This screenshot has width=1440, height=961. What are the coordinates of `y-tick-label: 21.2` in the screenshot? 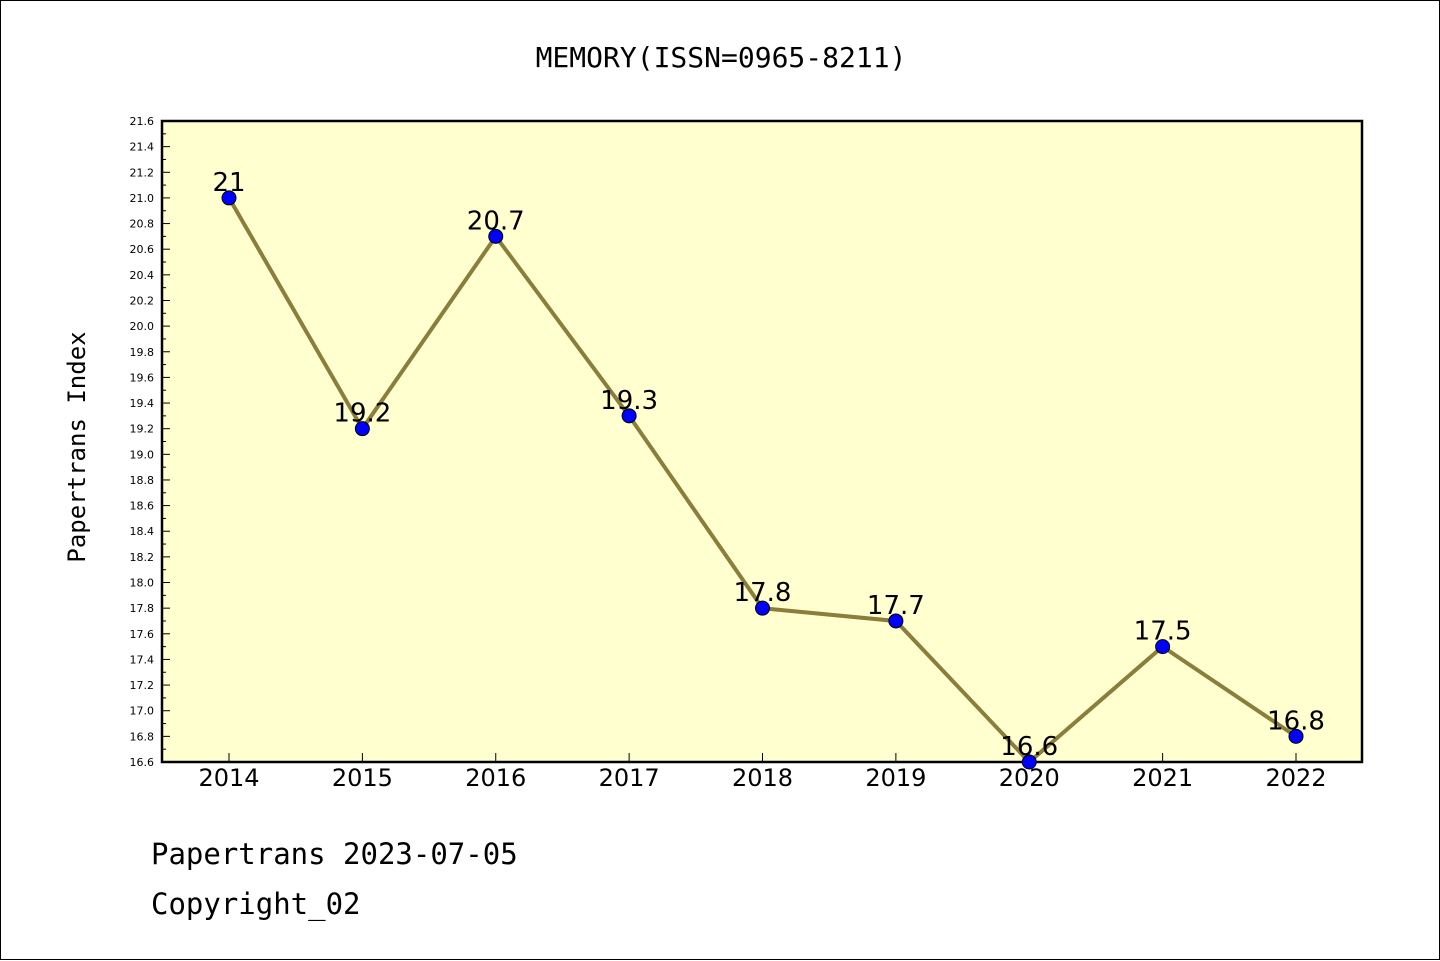 It's located at (142, 172).